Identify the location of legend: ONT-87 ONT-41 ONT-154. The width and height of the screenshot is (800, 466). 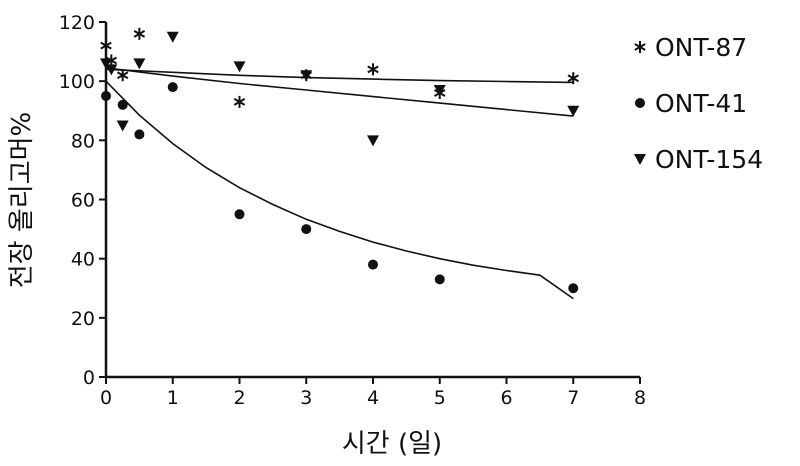
(698, 103).